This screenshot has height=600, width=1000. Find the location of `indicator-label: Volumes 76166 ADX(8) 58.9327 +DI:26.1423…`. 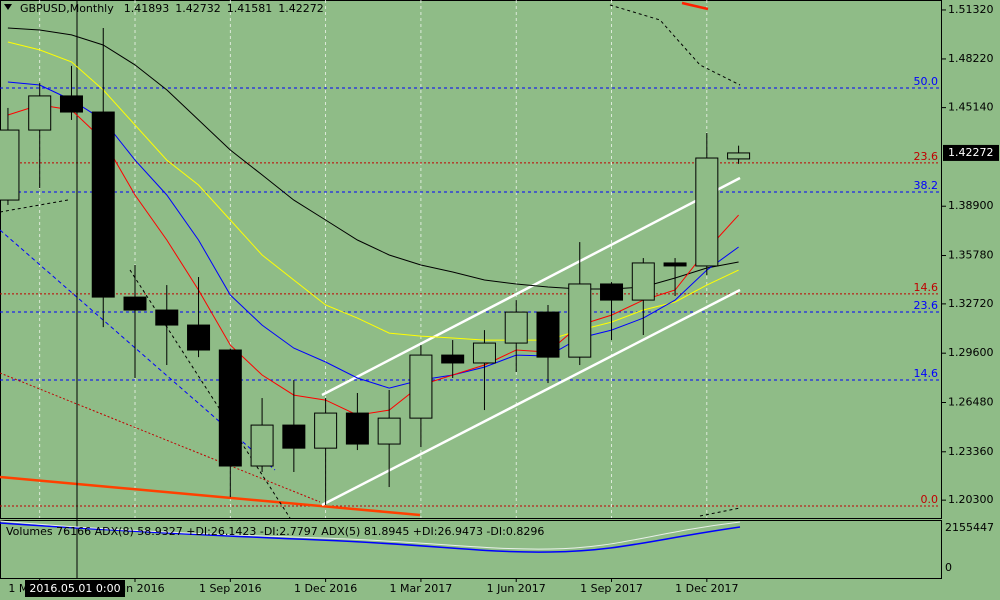

indicator-label: Volumes 76166 ADX(8) 58.9327 +DI:26.1423… is located at coordinates (275, 531).